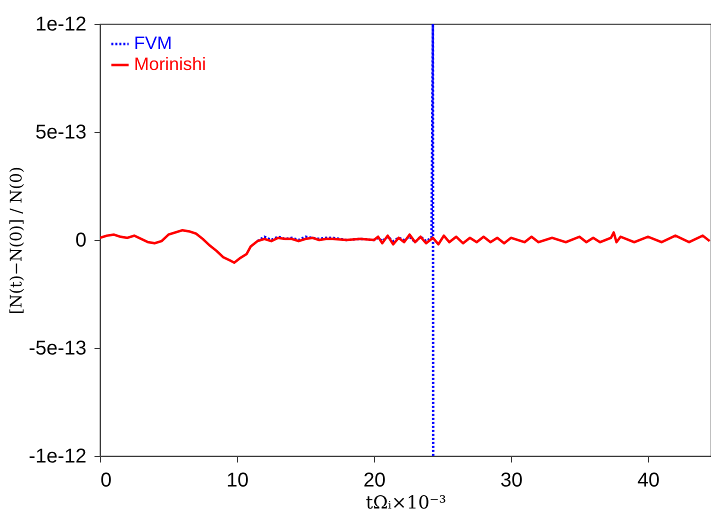  What do you see at coordinates (153, 43) in the screenshot?
I see `legend-label: FVM` at bounding box center [153, 43].